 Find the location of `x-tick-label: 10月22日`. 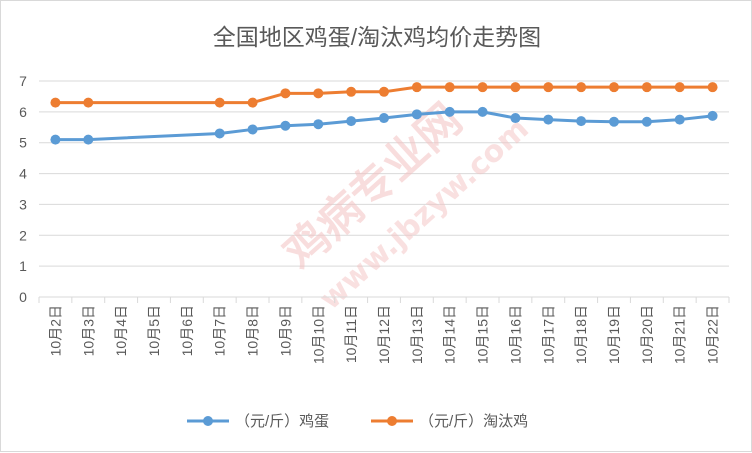

x-tick-label: 10月22日 is located at coordinates (713, 334).